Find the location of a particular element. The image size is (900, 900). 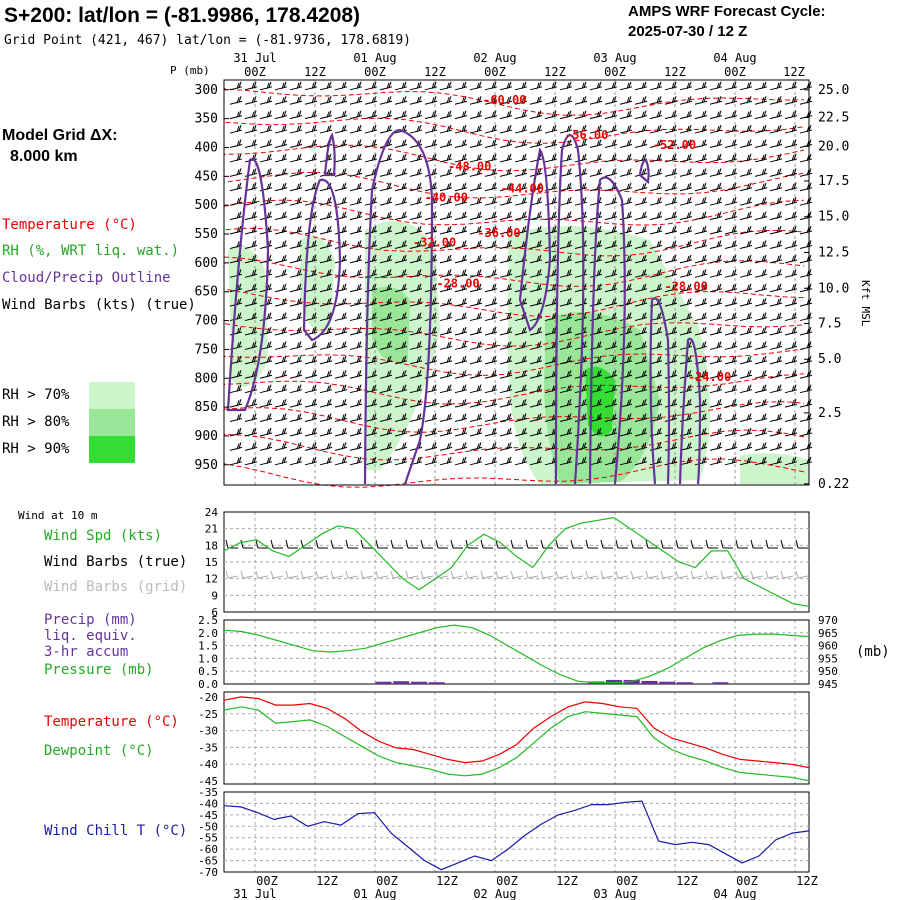

pressure-tick-label: 400 is located at coordinates (206, 148).